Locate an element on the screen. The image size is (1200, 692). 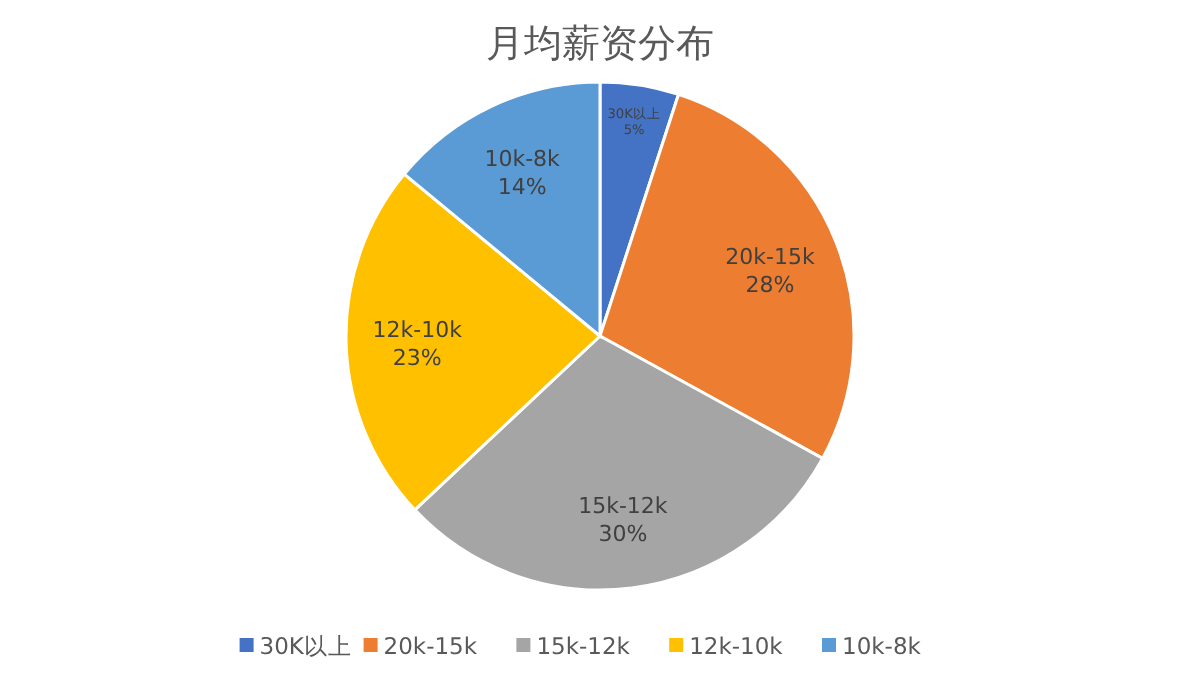
legend-label: 10k-8k is located at coordinates (882, 646).